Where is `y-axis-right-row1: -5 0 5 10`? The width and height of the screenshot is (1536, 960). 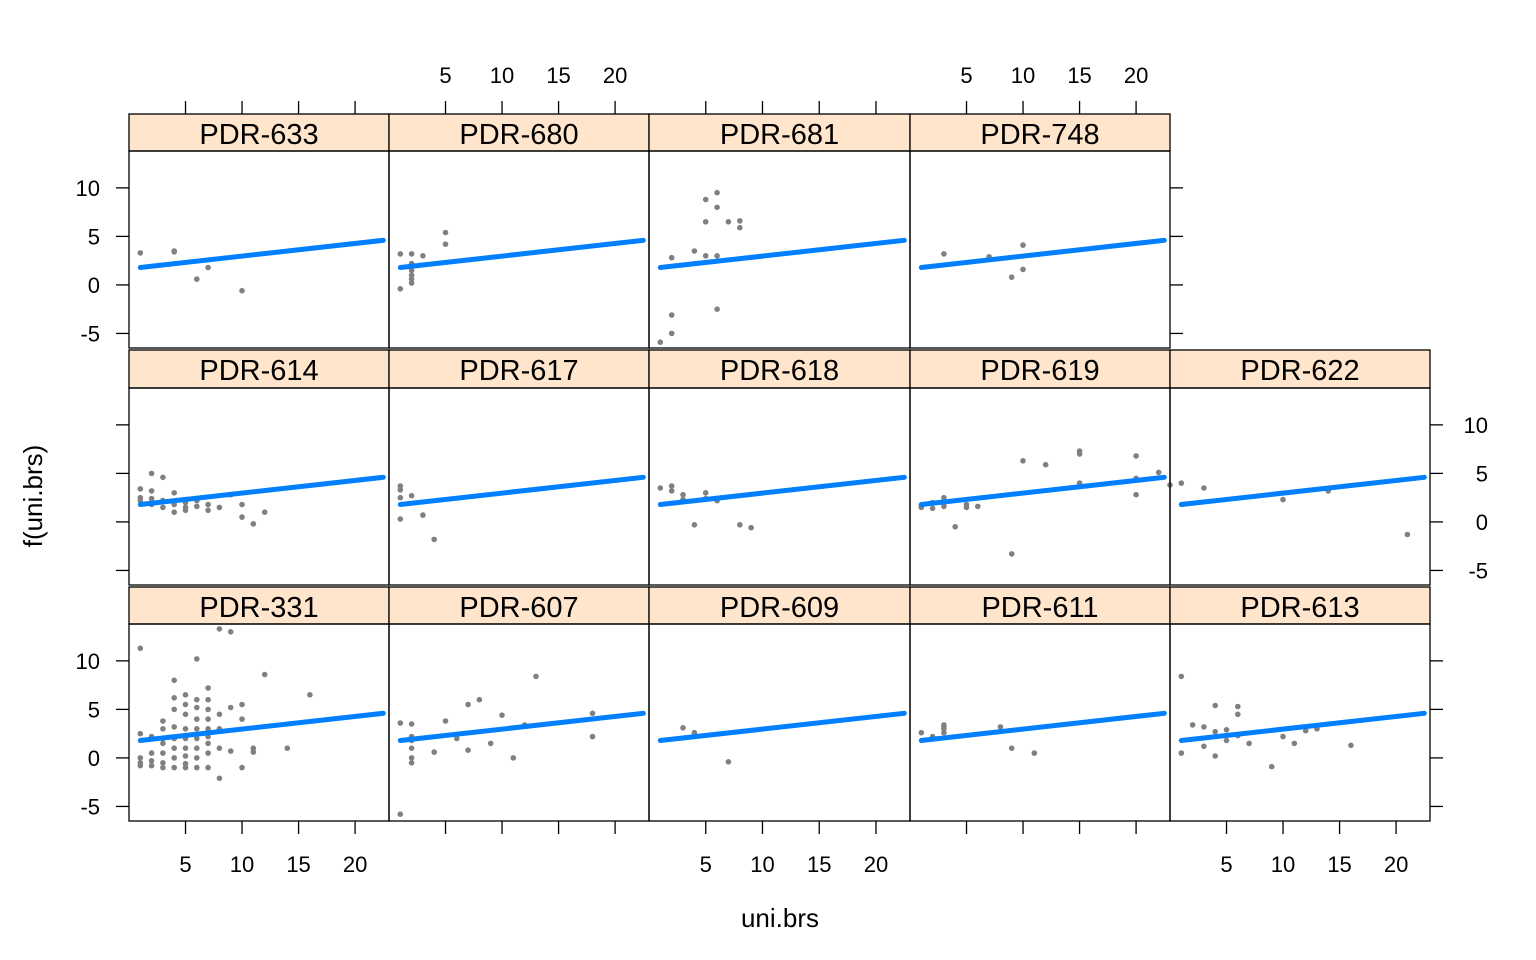 y-axis-right-row1: -5 0 5 10 is located at coordinates (1459, 498).